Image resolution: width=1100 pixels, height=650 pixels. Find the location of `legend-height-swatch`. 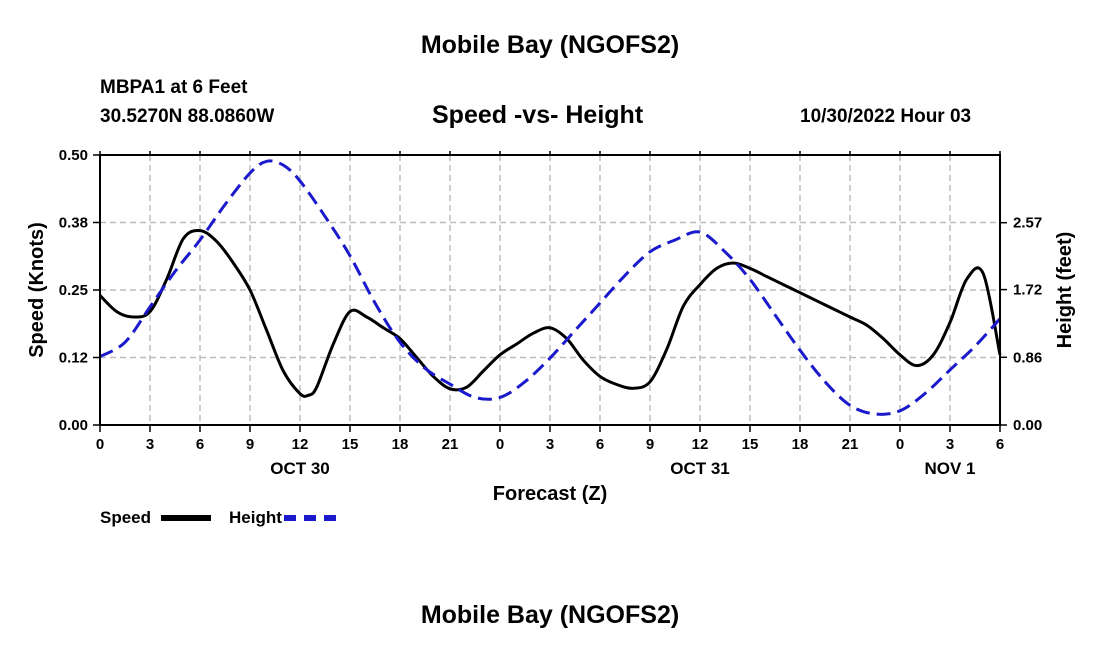

legend-height-swatch is located at coordinates (309, 518).